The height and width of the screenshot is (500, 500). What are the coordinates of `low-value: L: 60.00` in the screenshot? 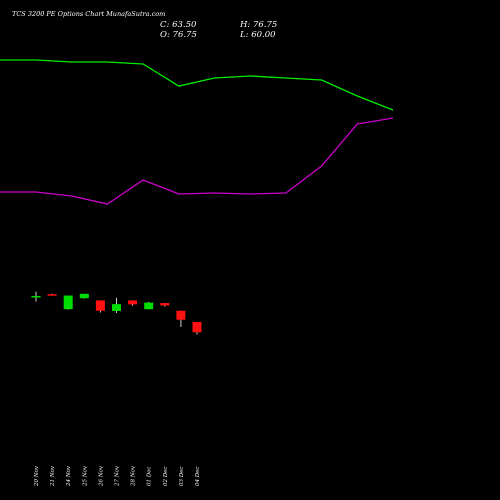 It's located at (258, 35).